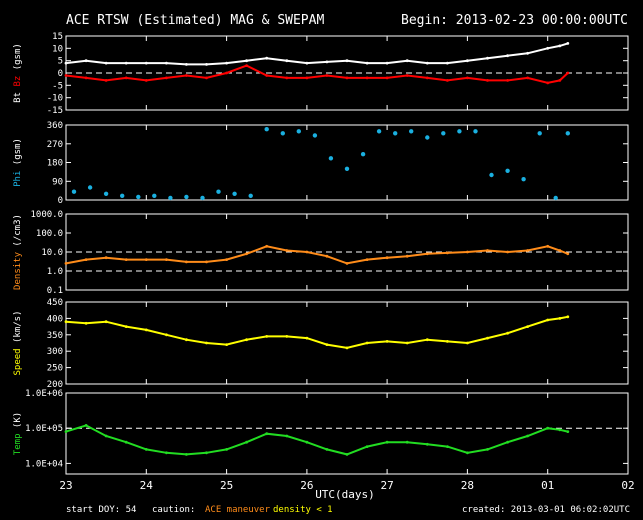 This screenshot has height=520, width=643. I want to click on speed-y-tick-label: 300, so click(55, 352).